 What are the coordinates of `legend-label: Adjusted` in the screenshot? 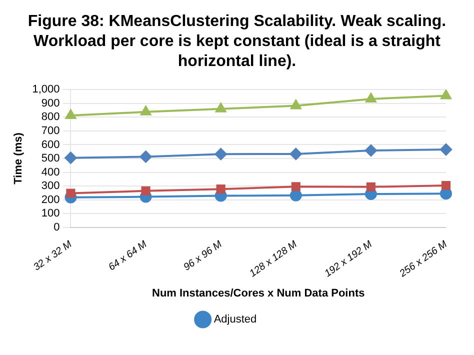 It's located at (235, 320).